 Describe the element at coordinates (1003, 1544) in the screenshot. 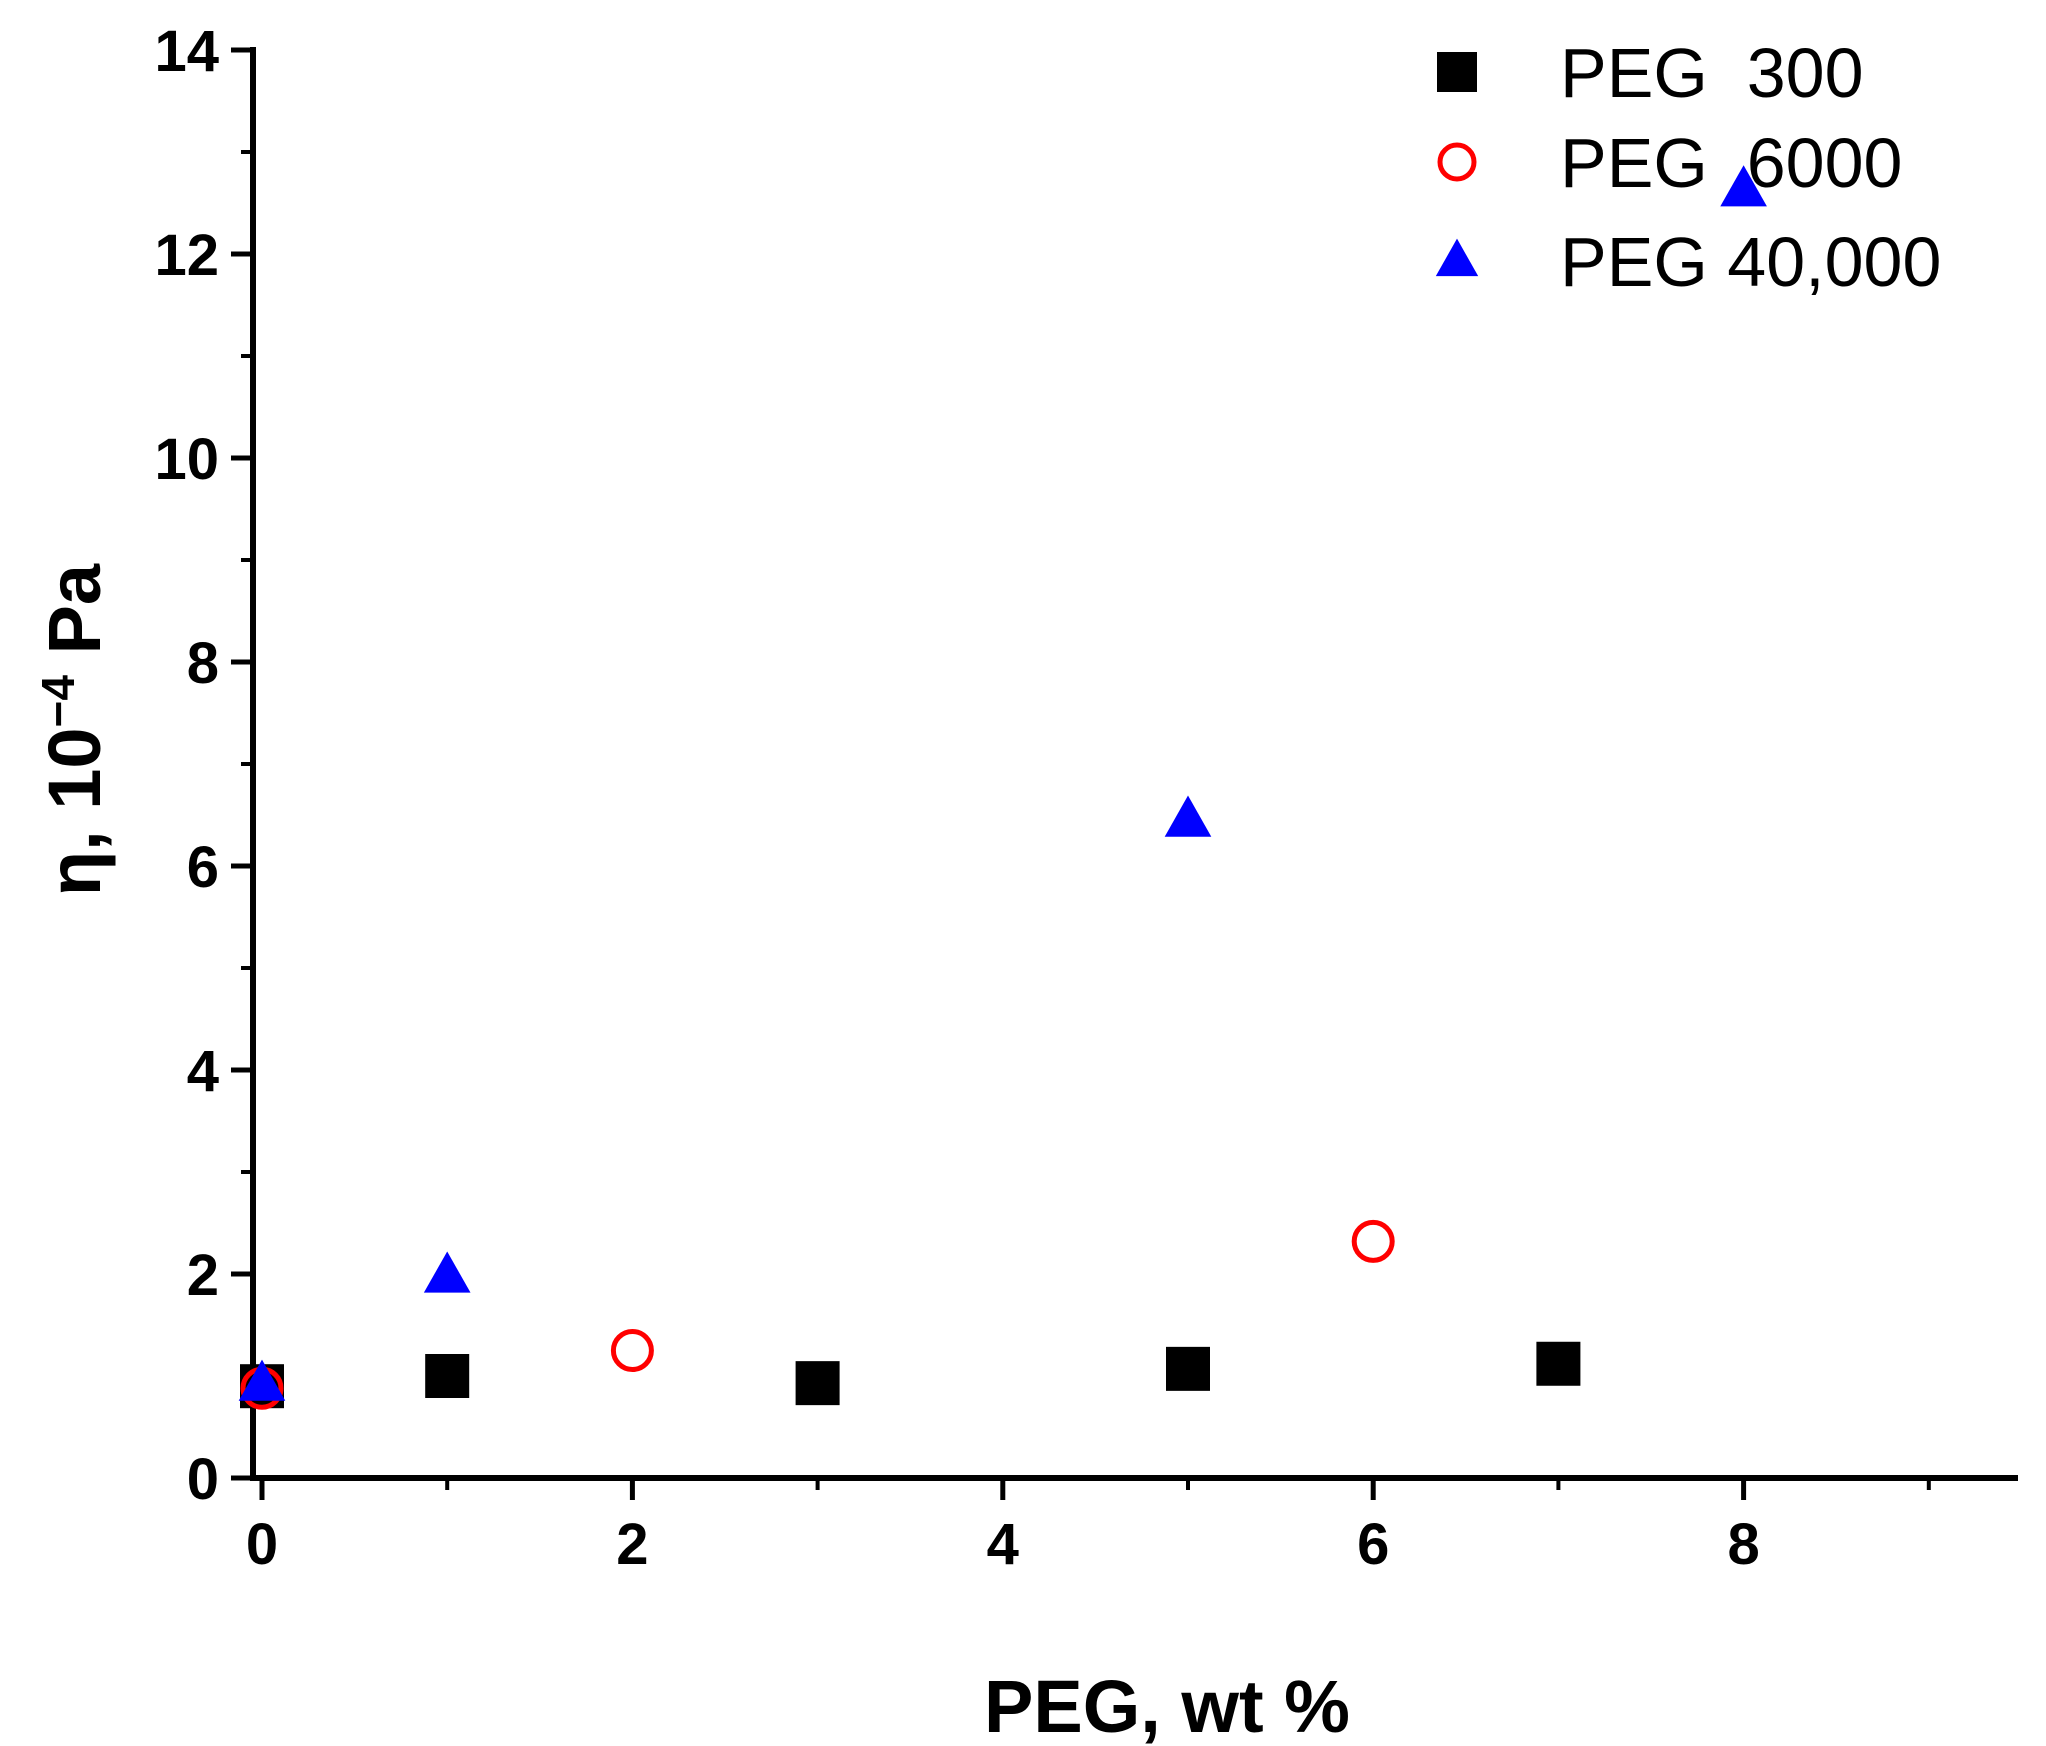

I see `x-tick-label: 4` at that location.